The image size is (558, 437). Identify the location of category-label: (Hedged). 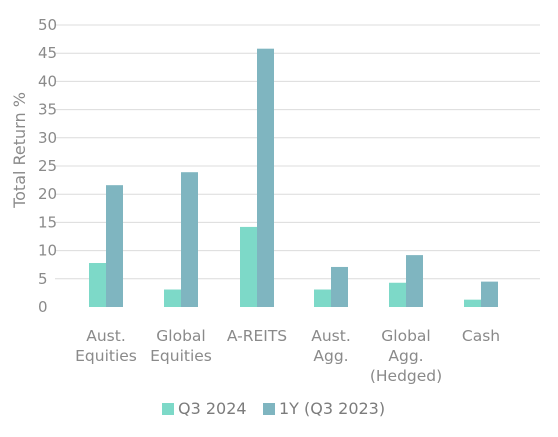
(406, 376).